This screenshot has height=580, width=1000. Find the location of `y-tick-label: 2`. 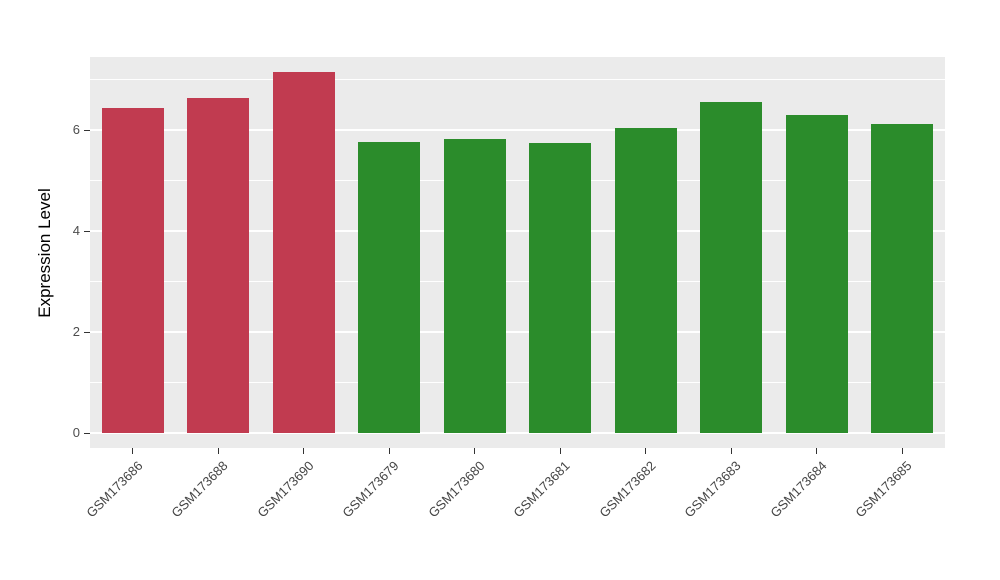

y-tick-label: 2 is located at coordinates (76, 332).